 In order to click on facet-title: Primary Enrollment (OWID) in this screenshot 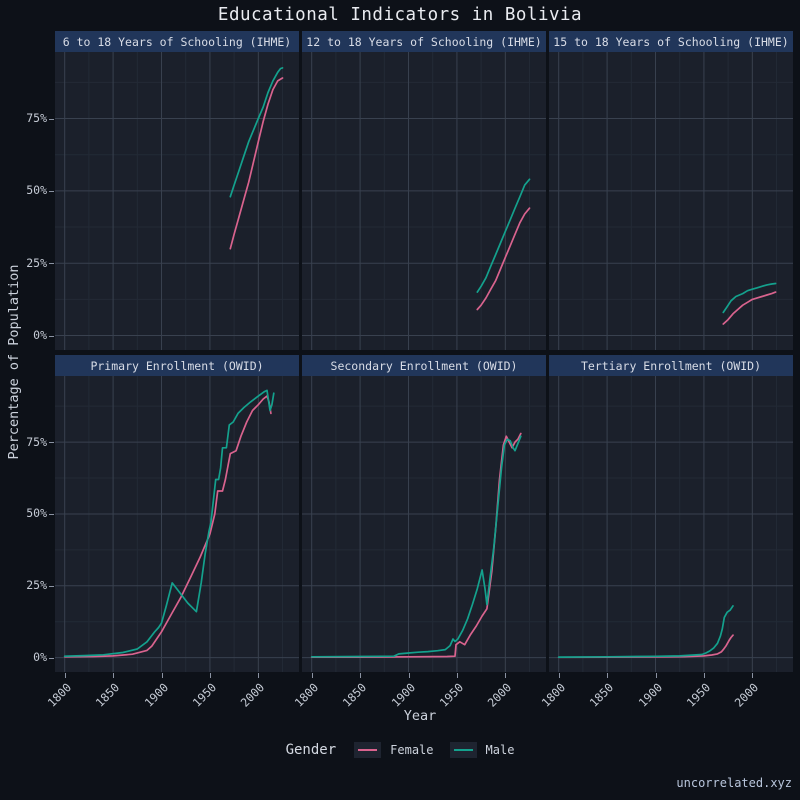, I will do `click(177, 365)`.